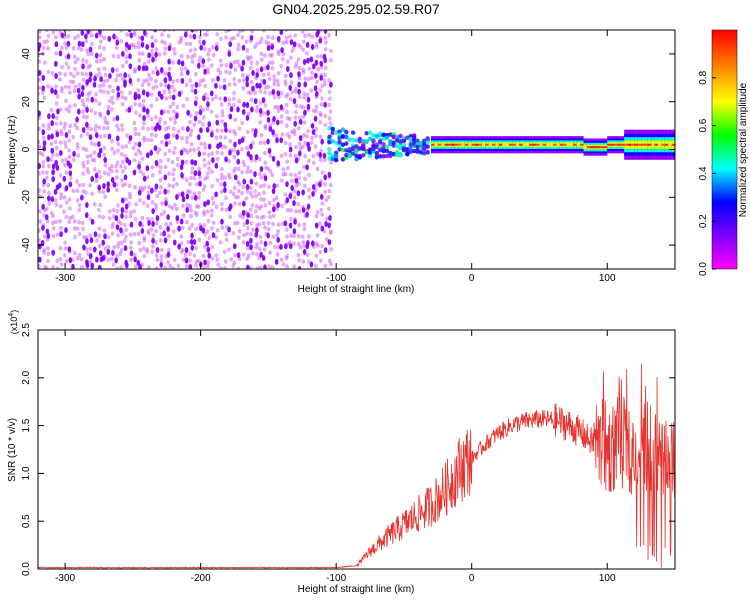  What do you see at coordinates (13, 322) in the screenshot?
I see `snr-y-multiplier: (x104)` at bounding box center [13, 322].